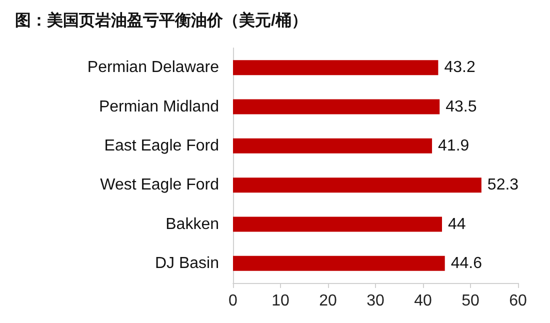 The image size is (550, 323). Describe the element at coordinates (161, 145) in the screenshot. I see `y-tick-label: East Eagle Ford` at that location.